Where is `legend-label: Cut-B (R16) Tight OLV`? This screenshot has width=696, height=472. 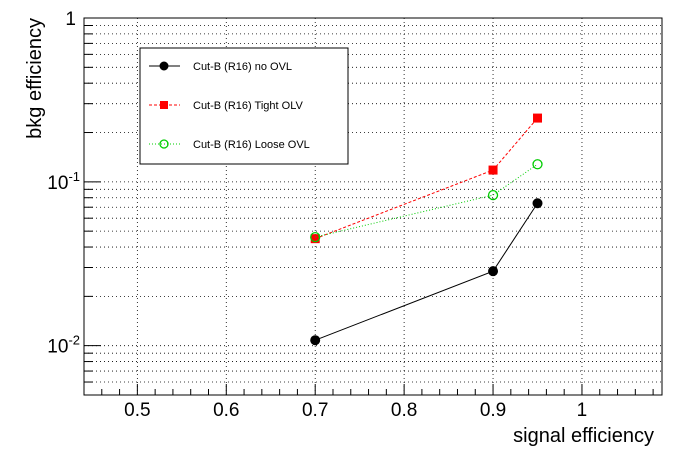 legend-label: Cut-B (R16) Tight OLV is located at coordinates (248, 106).